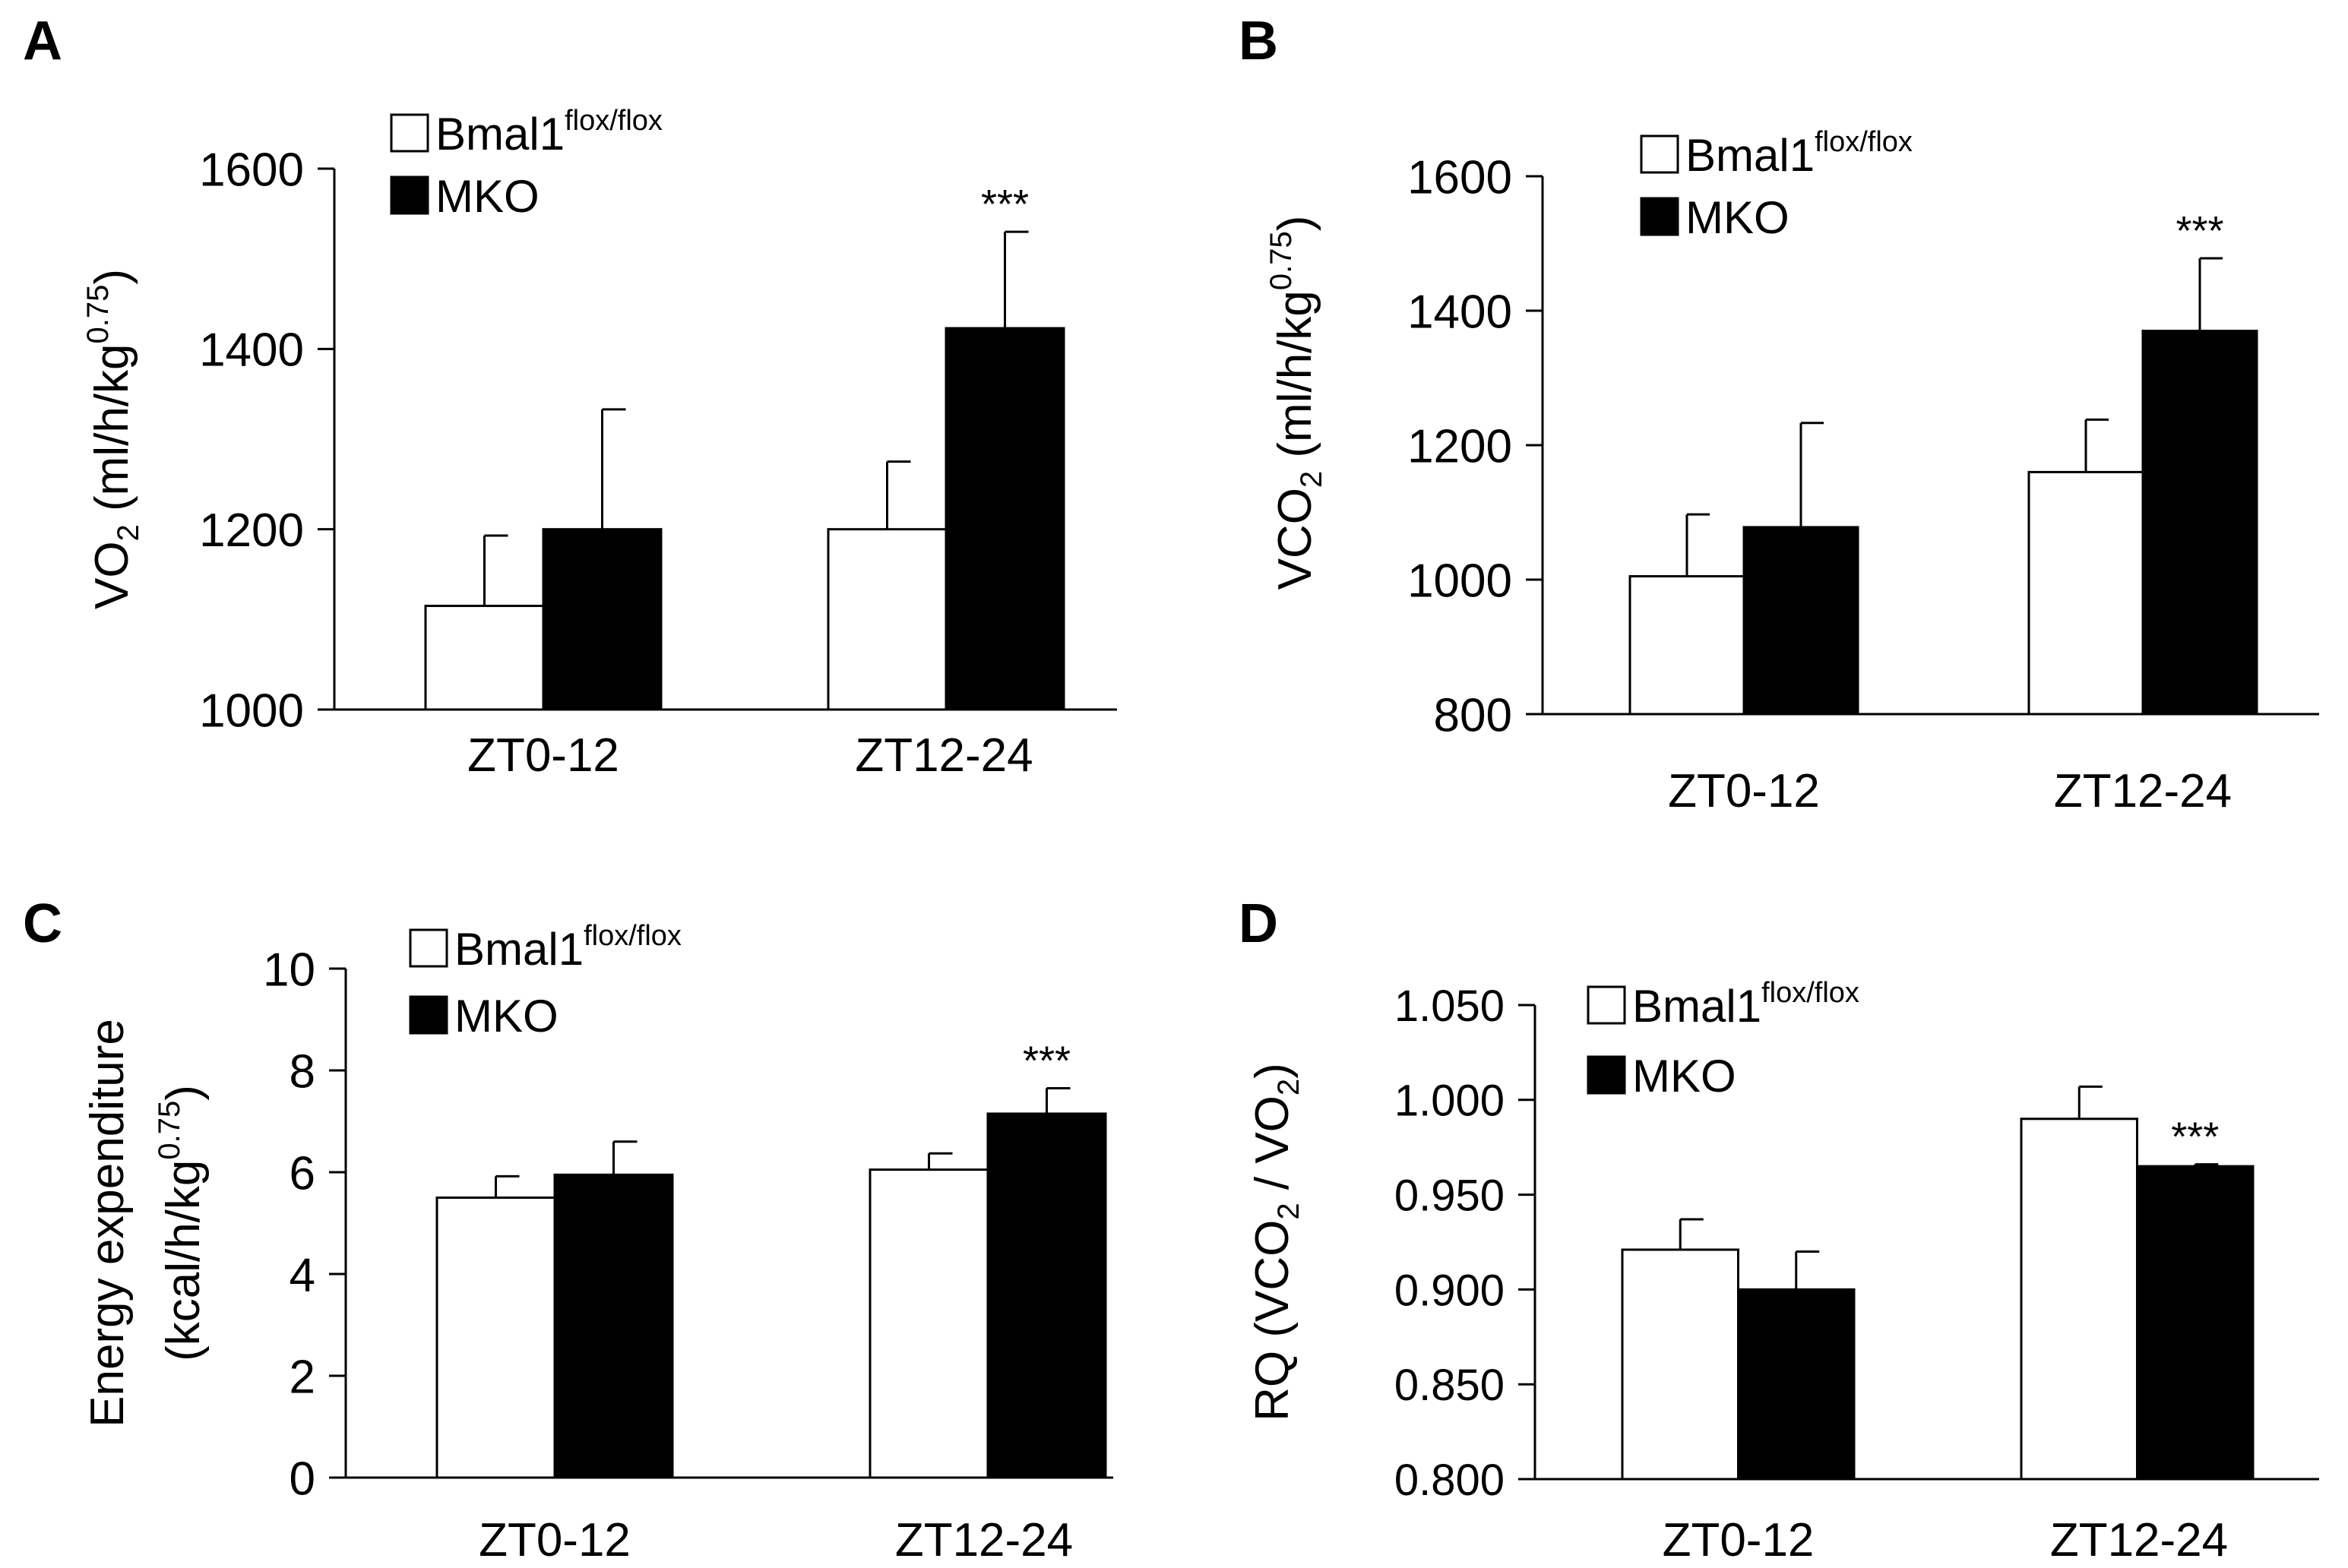 This screenshot has width=2348, height=1568. I want to click on y-tick-label: 0.800, so click(1449, 1480).